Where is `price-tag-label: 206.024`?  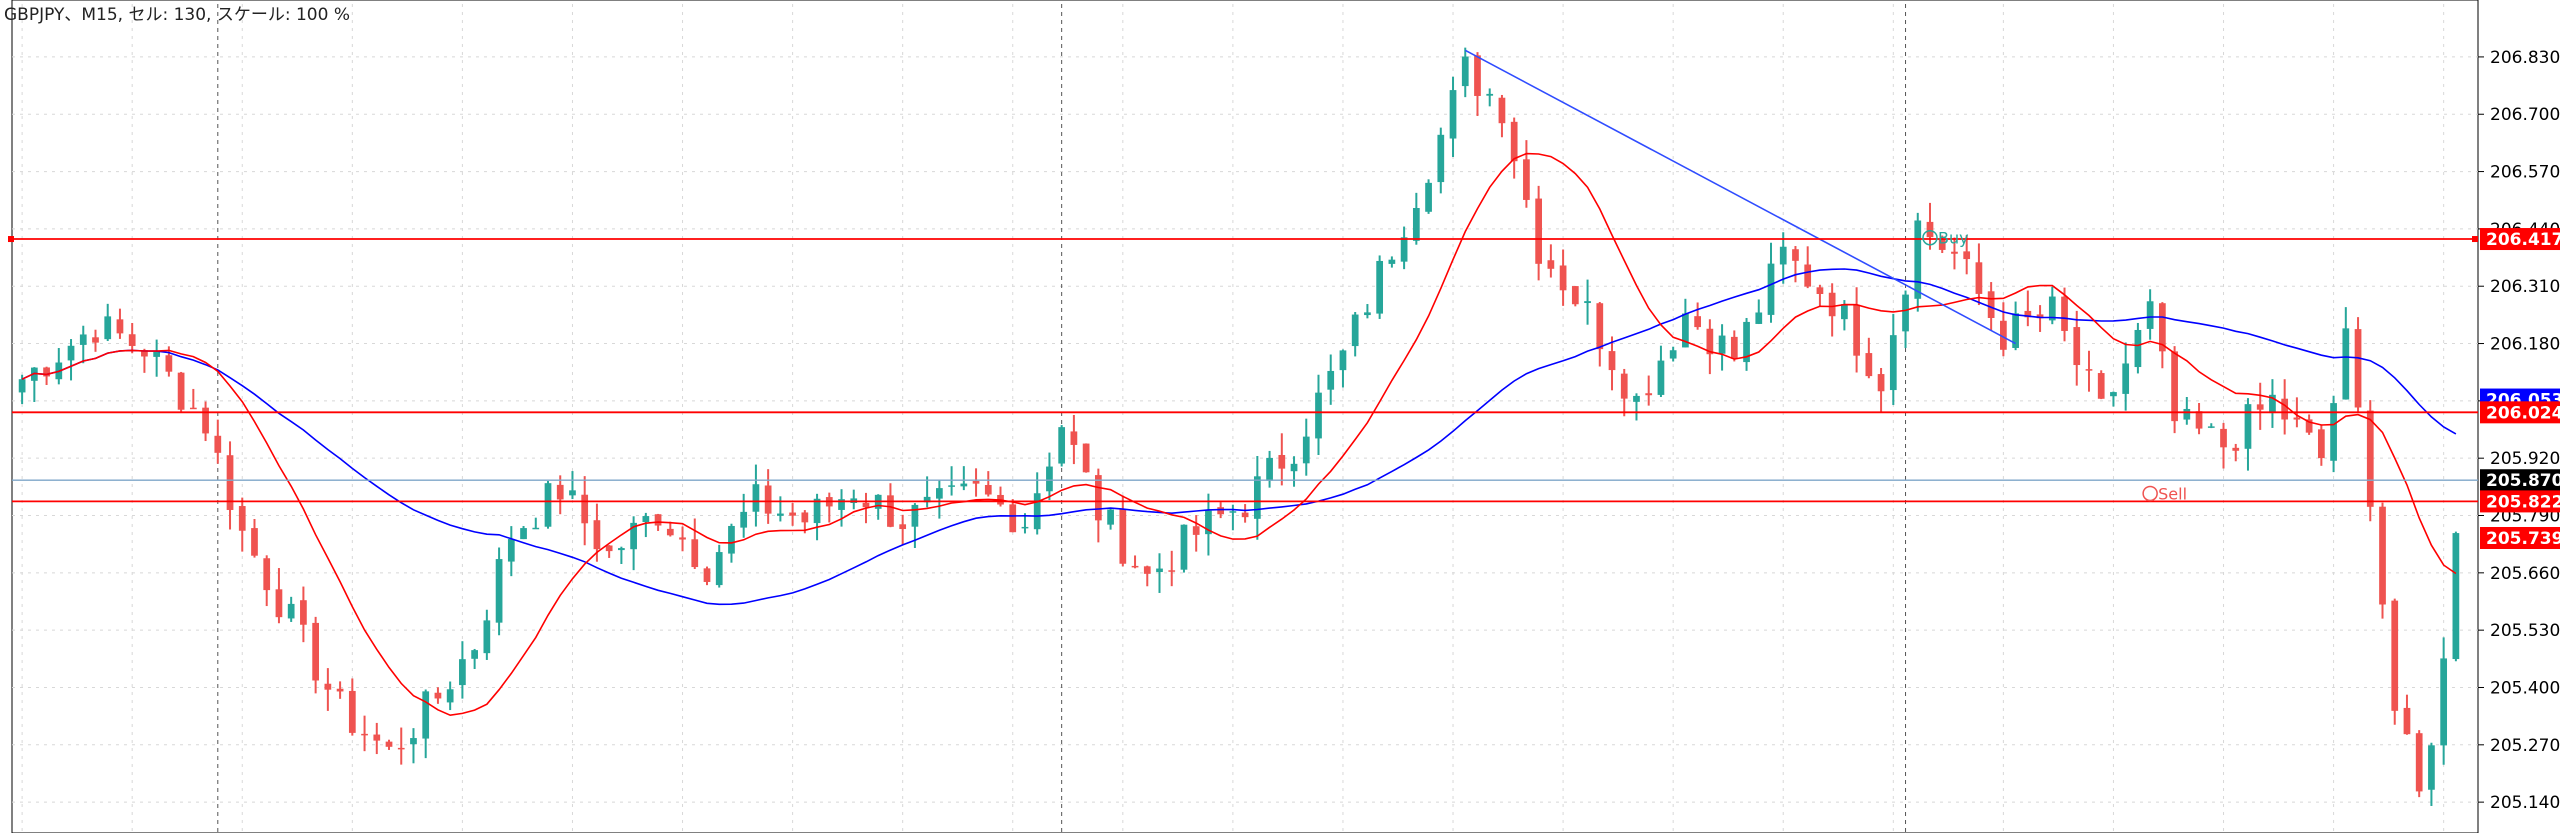 price-tag-label: 206.024 is located at coordinates (2523, 413).